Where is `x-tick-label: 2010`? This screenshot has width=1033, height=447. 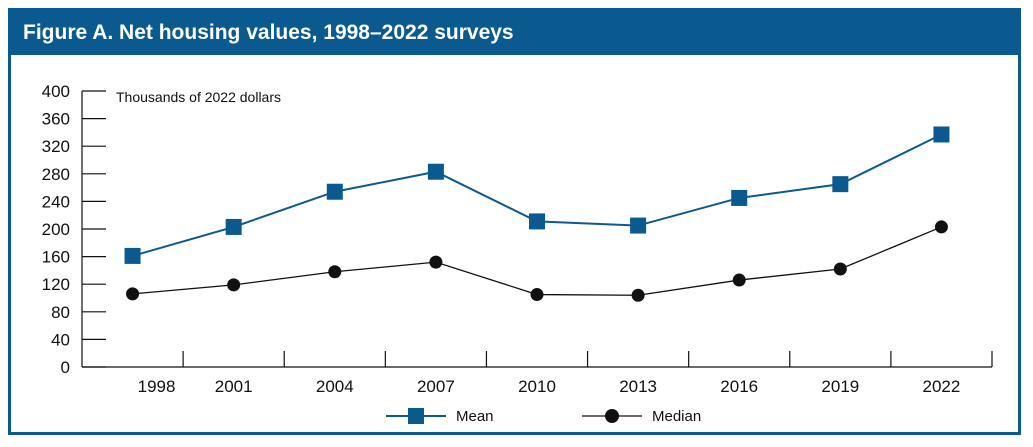
x-tick-label: 2010 is located at coordinates (537, 386).